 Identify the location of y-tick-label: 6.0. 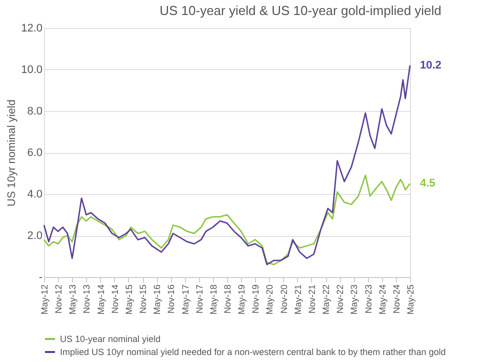
(34, 153).